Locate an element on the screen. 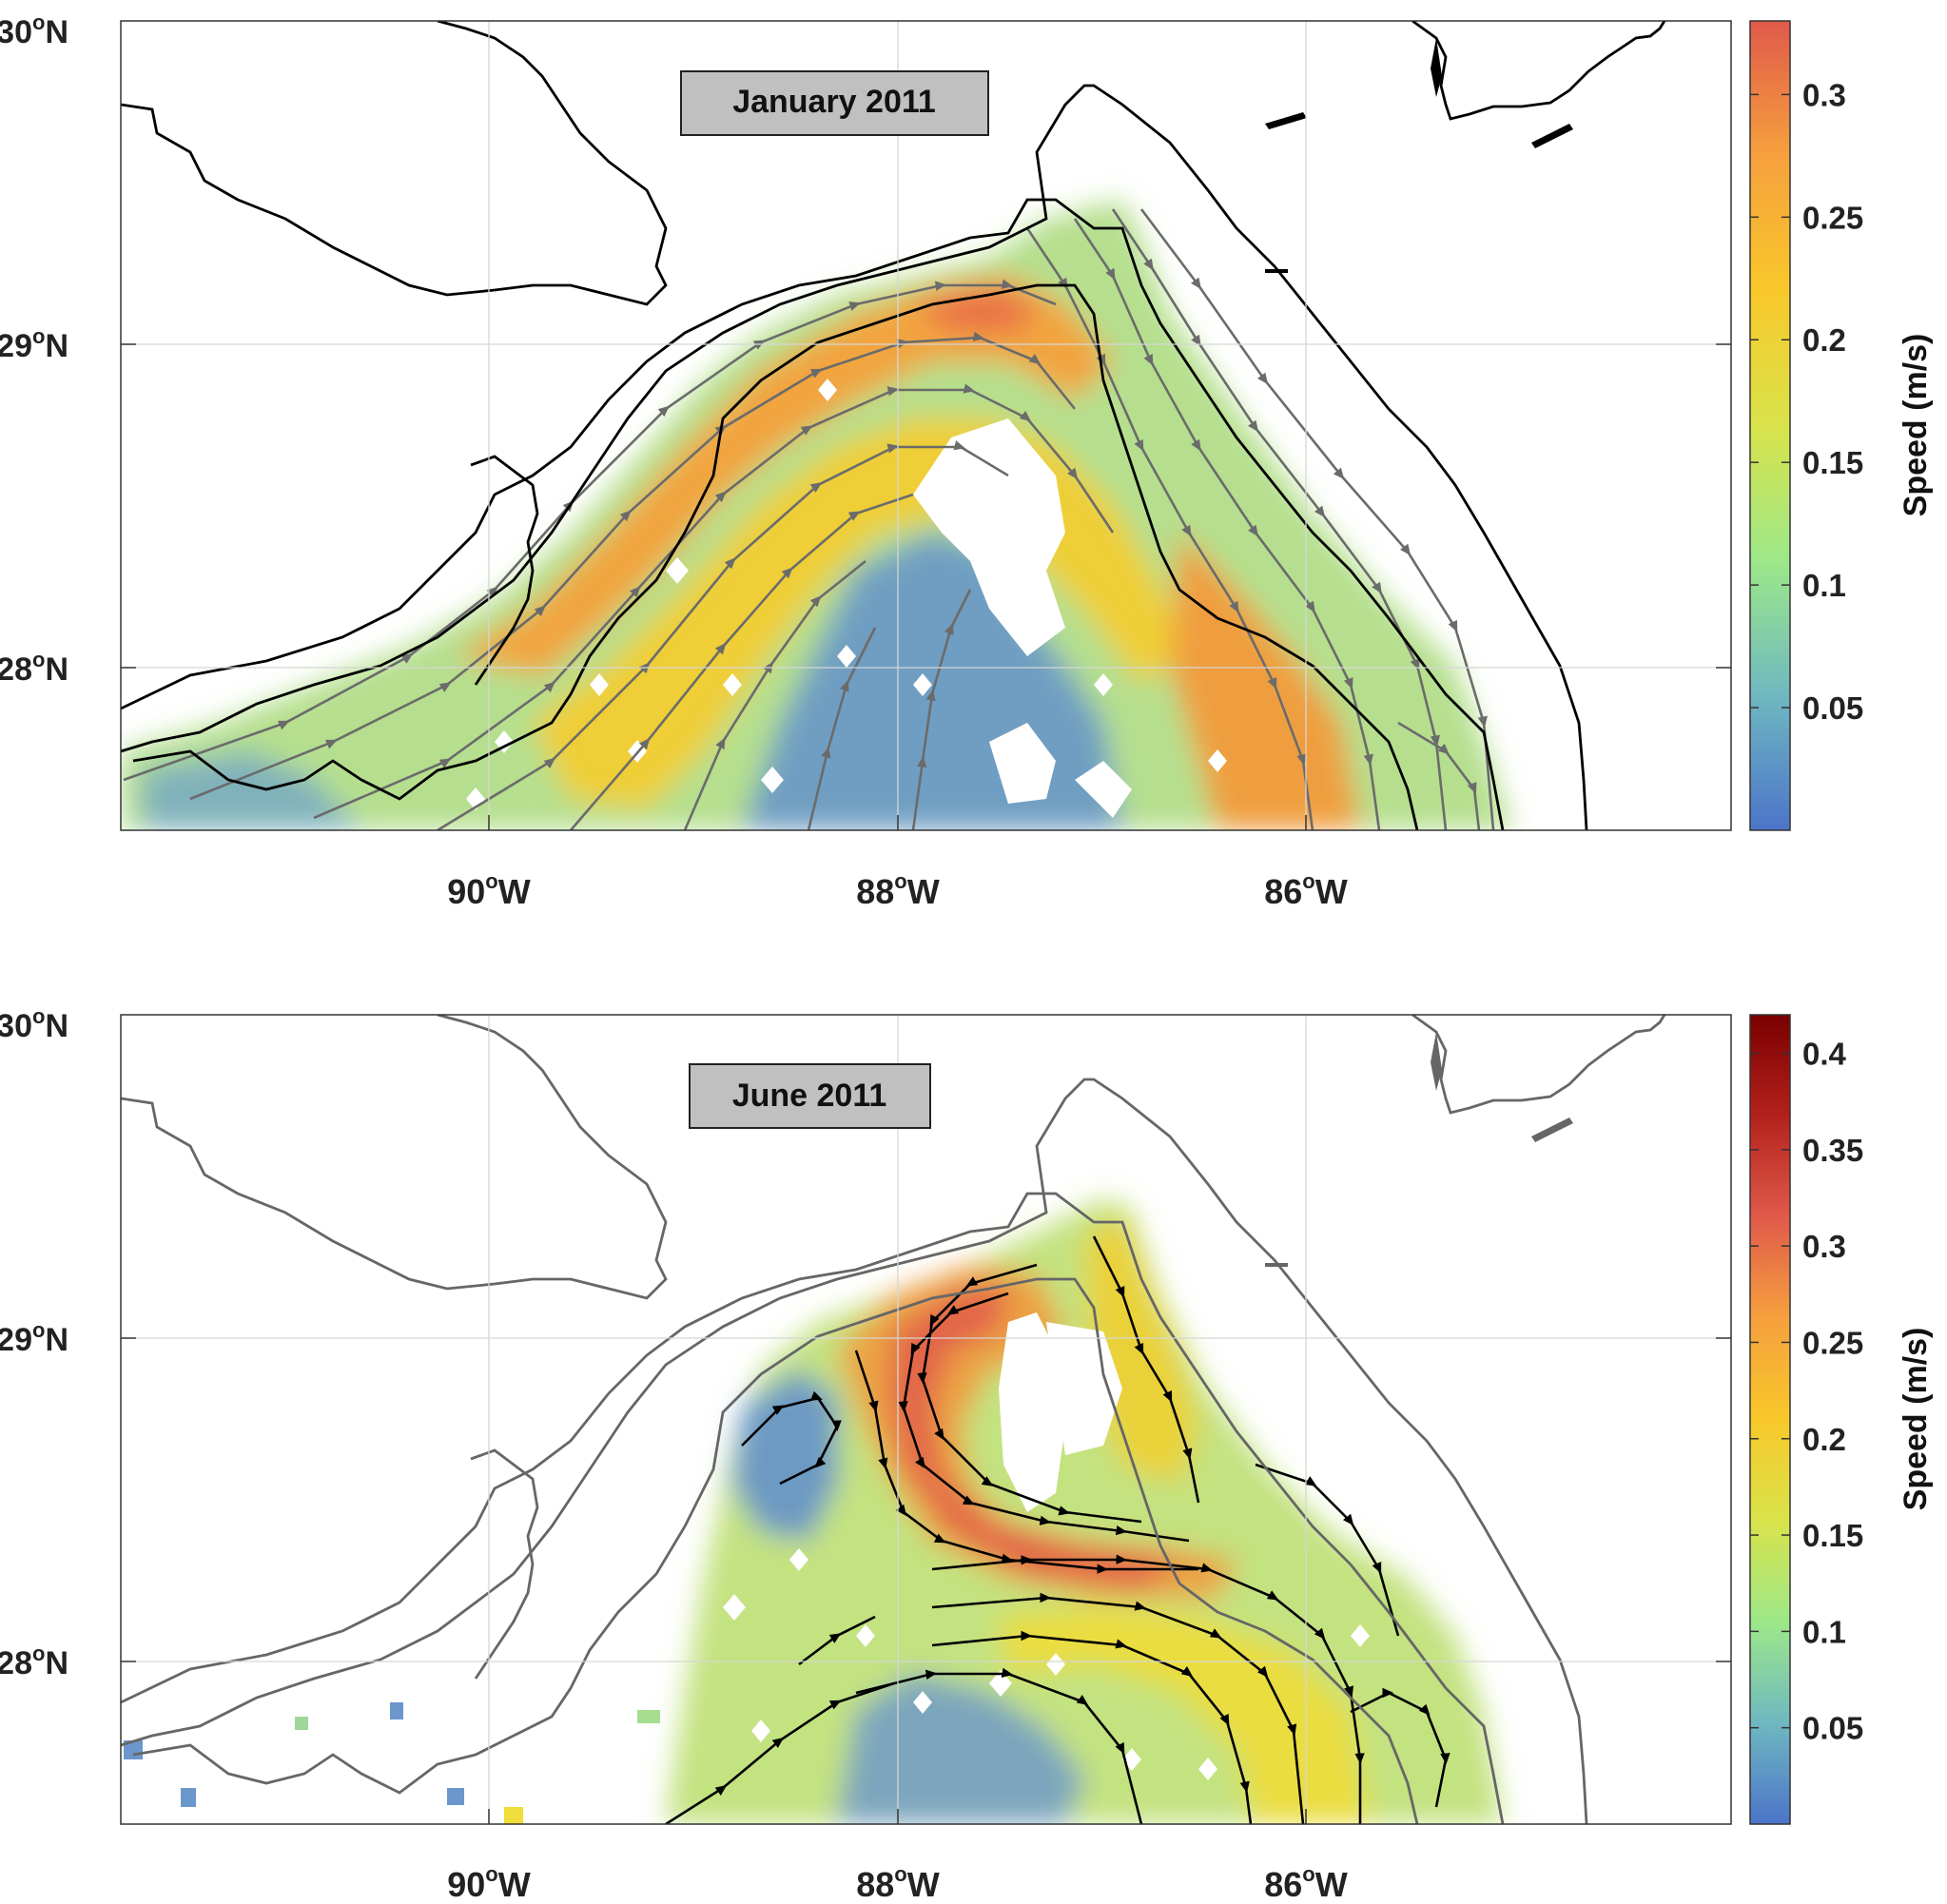  panel-title: June 2011 is located at coordinates (809, 1096).